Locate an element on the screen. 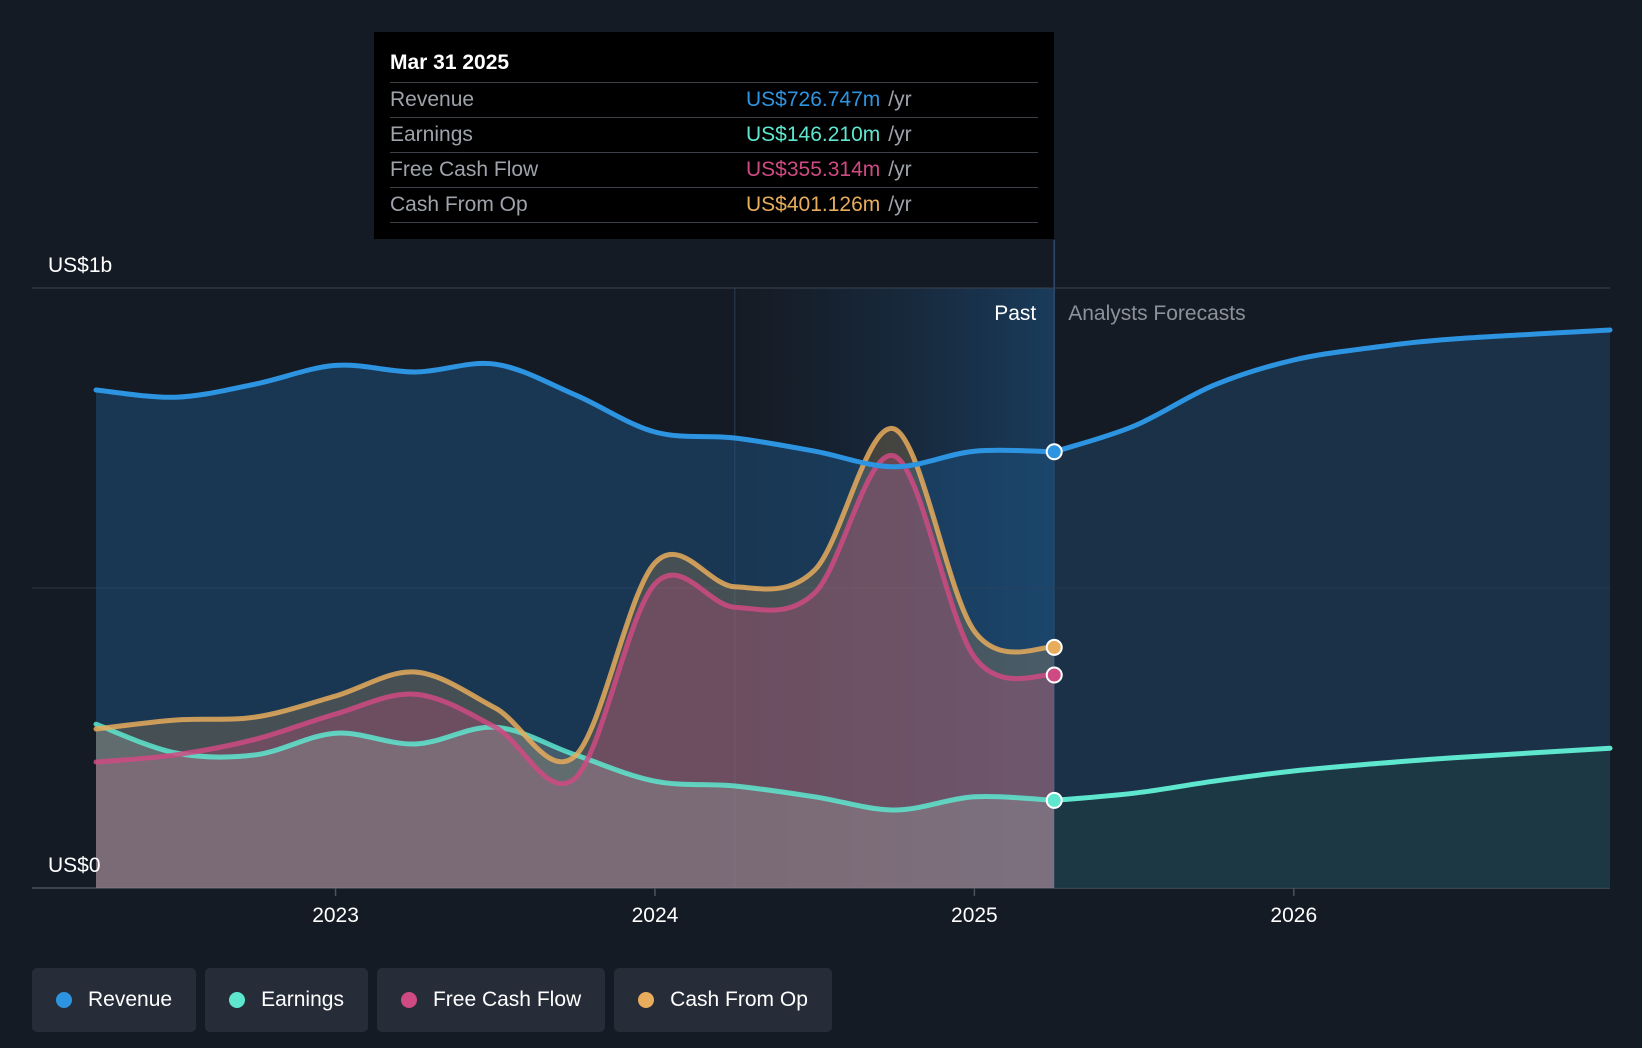 Image resolution: width=1642 pixels, height=1048 pixels. revenue-line is located at coordinates (575, 415).